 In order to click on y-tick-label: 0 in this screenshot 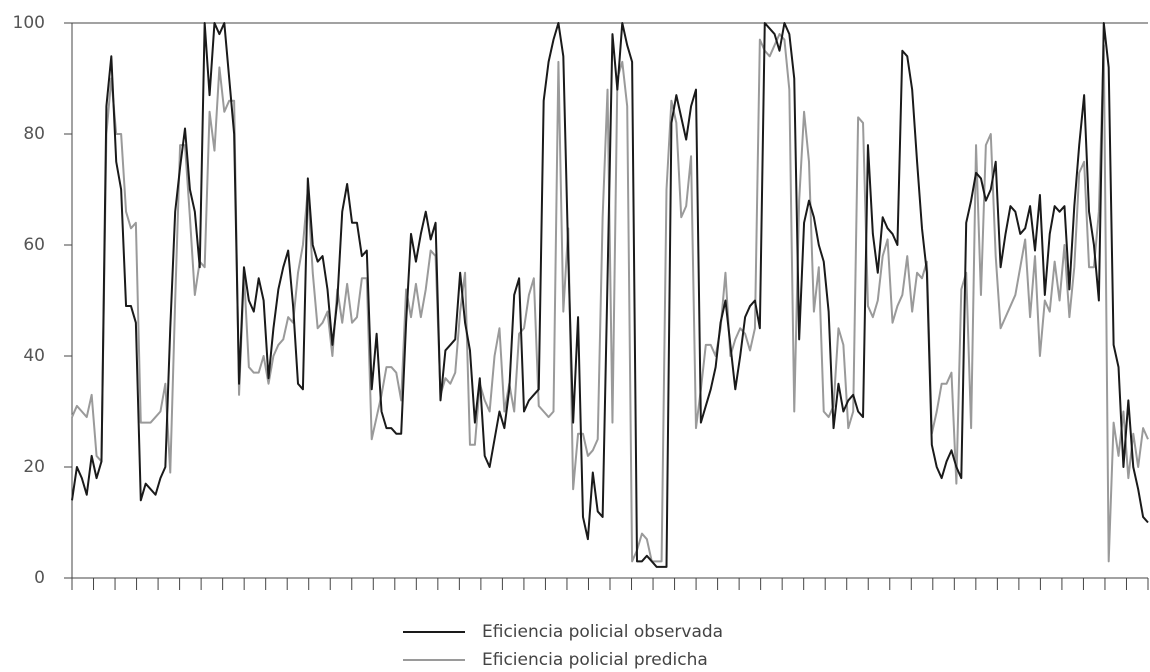, I will do `click(39, 578)`.